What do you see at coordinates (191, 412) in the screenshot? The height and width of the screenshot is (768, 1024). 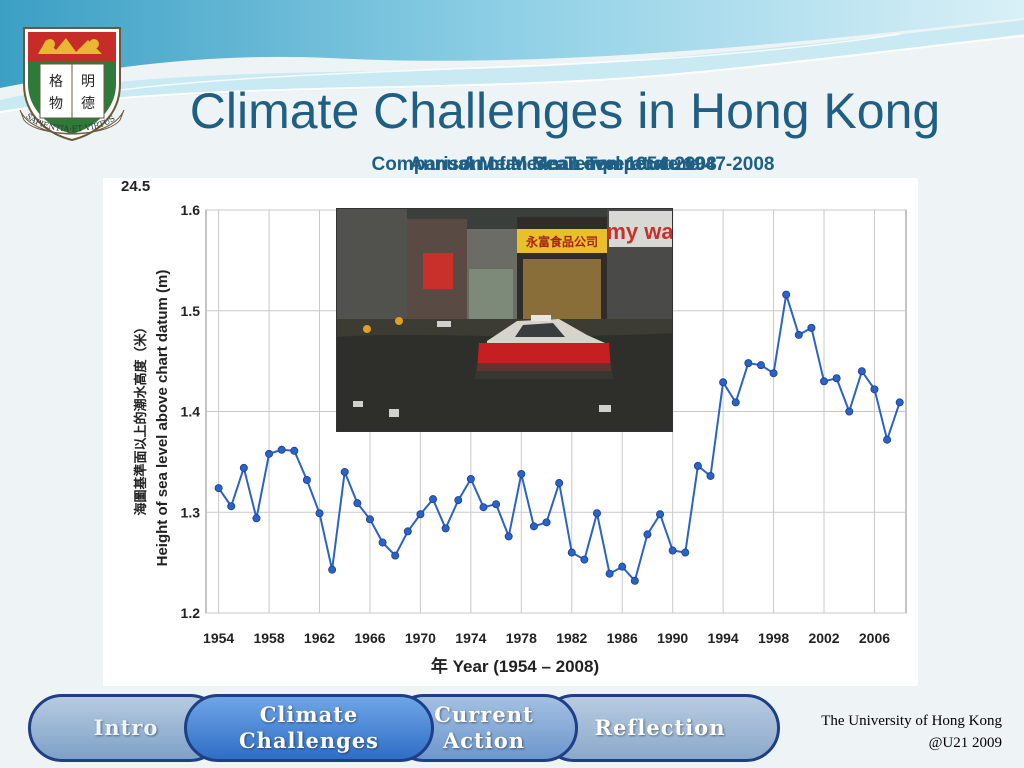 I see `y-tick-label: 1.4` at bounding box center [191, 412].